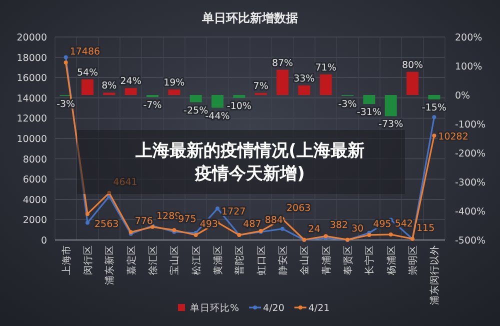  Describe the element at coordinates (131, 82) in the screenshot. I see `data-label: 24%` at that location.